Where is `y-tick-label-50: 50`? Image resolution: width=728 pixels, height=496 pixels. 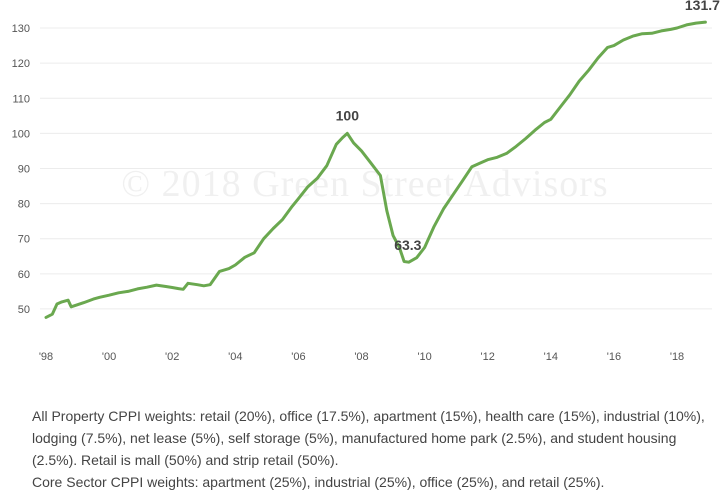 y-tick-label-50: 50 is located at coordinates (24, 310).